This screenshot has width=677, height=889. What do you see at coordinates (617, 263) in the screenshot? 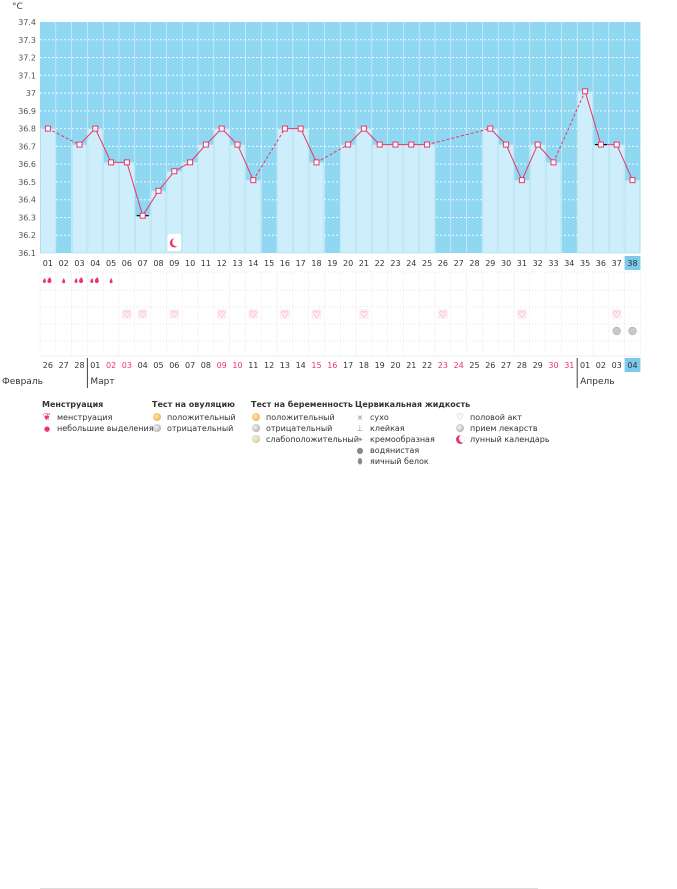
I see `cycle-day-label: 37` at bounding box center [617, 263].